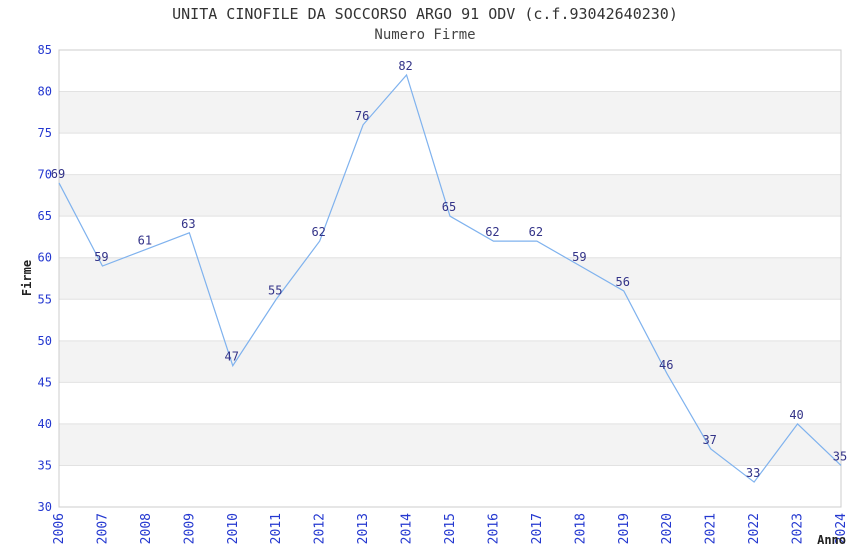 Image resolution: width=850 pixels, height=550 pixels. What do you see at coordinates (666, 365) in the screenshot?
I see `data-label: 46` at bounding box center [666, 365].